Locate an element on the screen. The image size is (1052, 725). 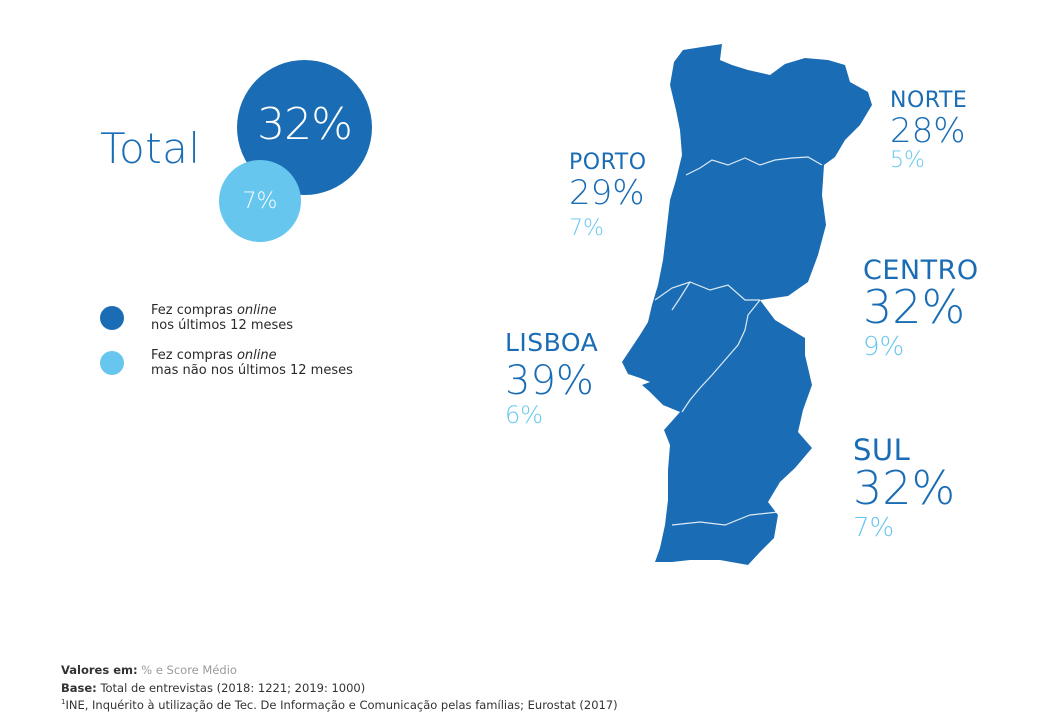
footer-values-note: Valores em: % e Score Médio is located at coordinates (149, 670).